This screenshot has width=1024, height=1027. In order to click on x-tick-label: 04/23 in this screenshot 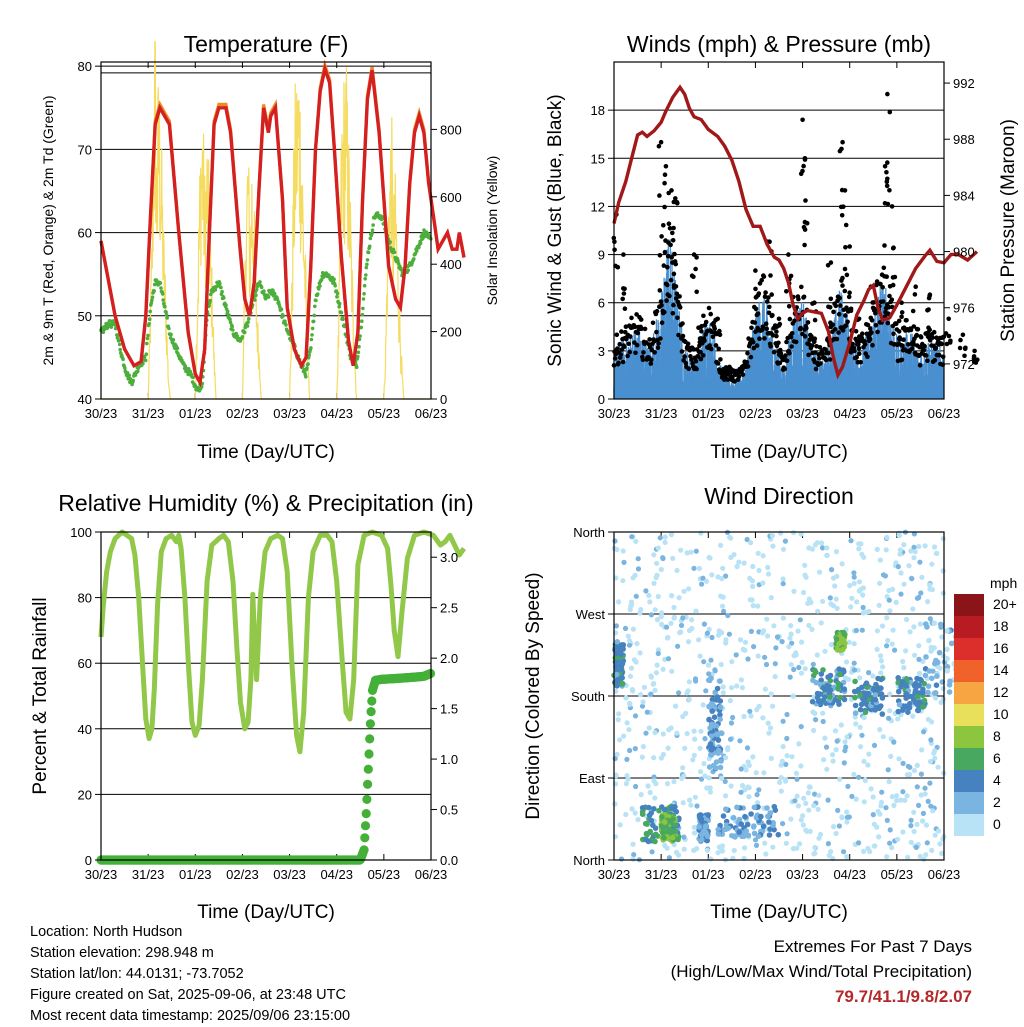, I will do `click(336, 413)`.